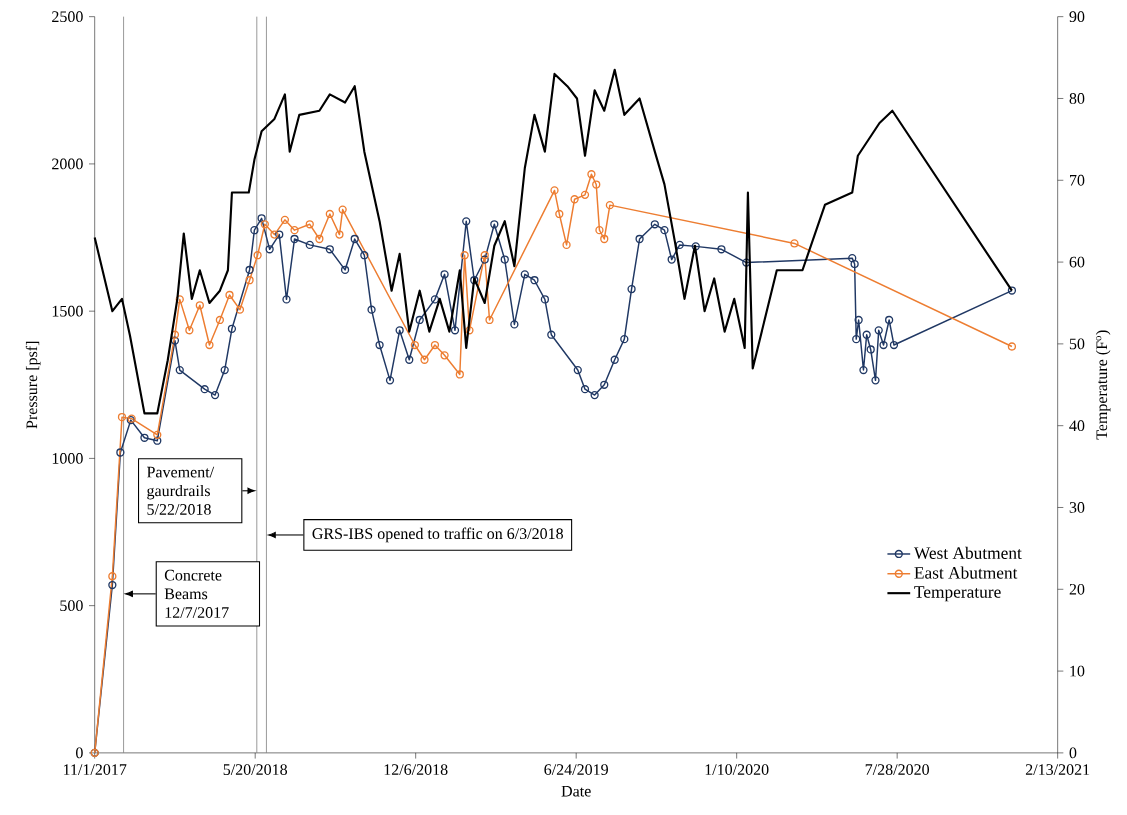  Describe the element at coordinates (416, 770) in the screenshot. I see `x-tick-label: 12/6/2018` at that location.